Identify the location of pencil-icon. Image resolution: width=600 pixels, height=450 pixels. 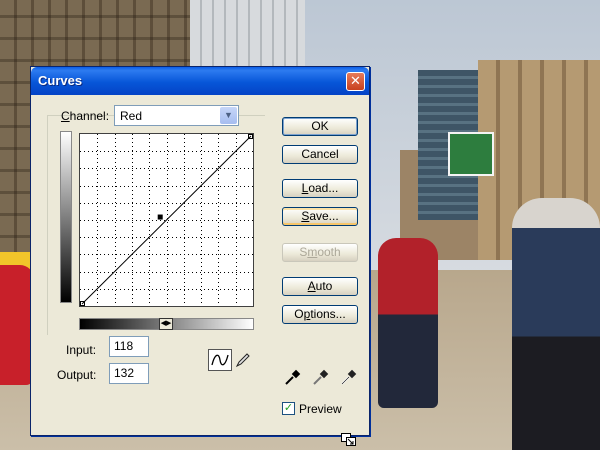
(243, 360).